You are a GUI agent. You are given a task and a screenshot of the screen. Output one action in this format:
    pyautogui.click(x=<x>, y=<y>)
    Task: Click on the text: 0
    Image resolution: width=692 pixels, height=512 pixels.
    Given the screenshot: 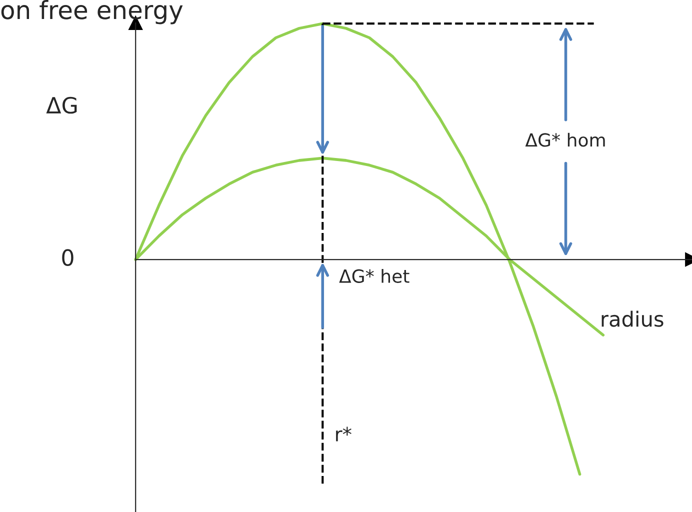 What is the action you would take?
    pyautogui.click(x=68, y=257)
    